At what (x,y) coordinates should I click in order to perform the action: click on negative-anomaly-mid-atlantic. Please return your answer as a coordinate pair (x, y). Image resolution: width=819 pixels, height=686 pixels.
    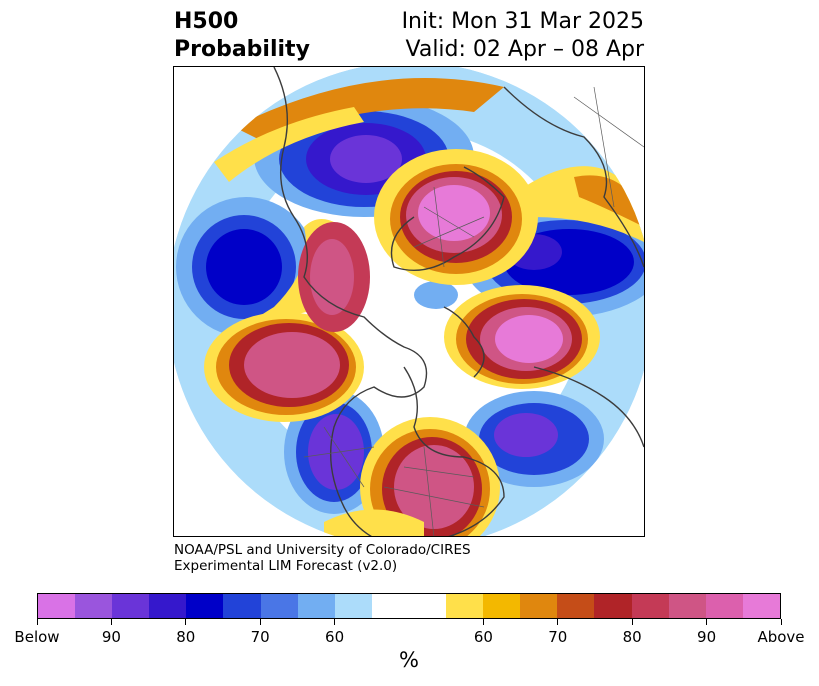
    Looking at the image, I should click on (534, 439).